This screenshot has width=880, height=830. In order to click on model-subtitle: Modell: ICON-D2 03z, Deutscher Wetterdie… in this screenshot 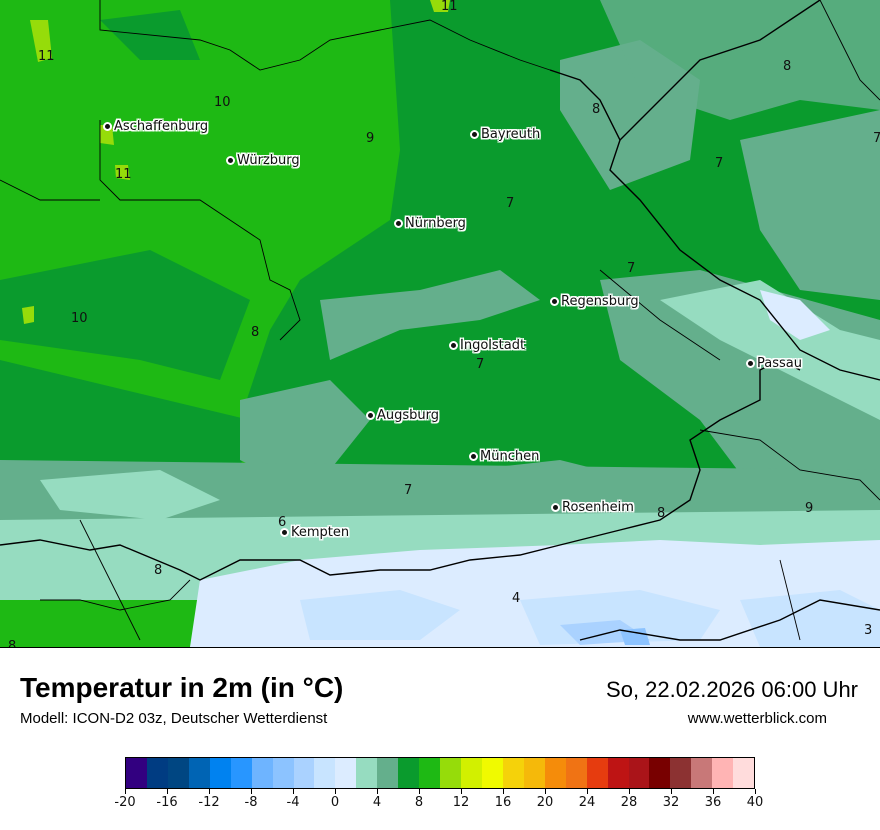, I will do `click(174, 718)`.